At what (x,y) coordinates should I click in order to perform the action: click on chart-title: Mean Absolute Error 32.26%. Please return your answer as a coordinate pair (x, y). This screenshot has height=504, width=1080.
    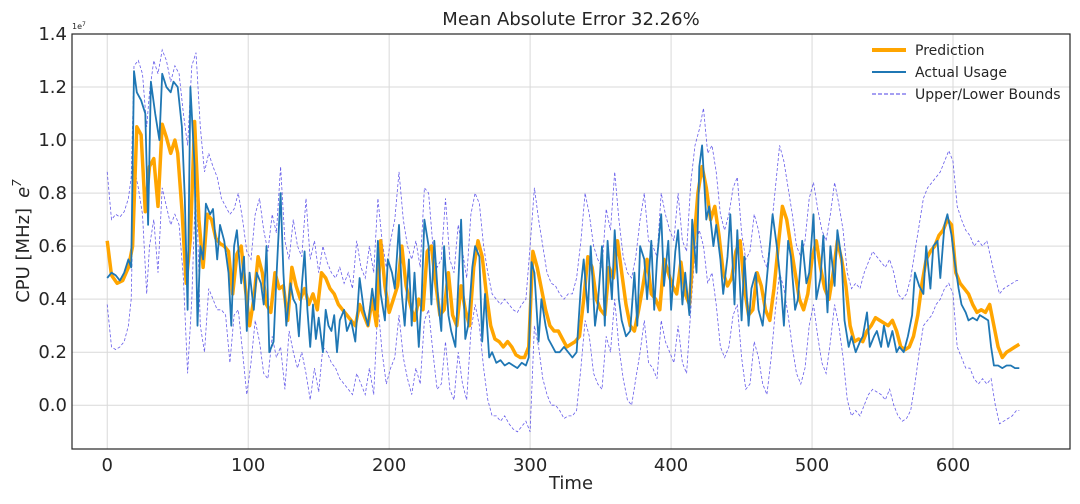
    Looking at the image, I should click on (570, 19).